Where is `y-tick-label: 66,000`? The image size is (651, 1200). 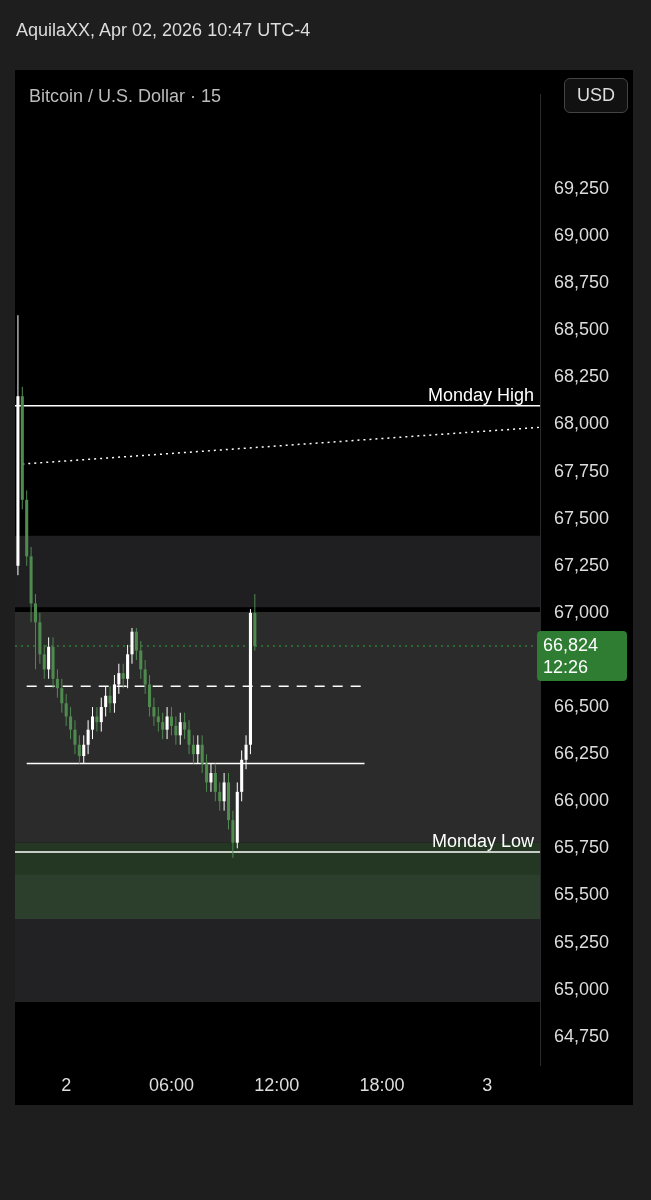 y-tick-label: 66,000 is located at coordinates (582, 800).